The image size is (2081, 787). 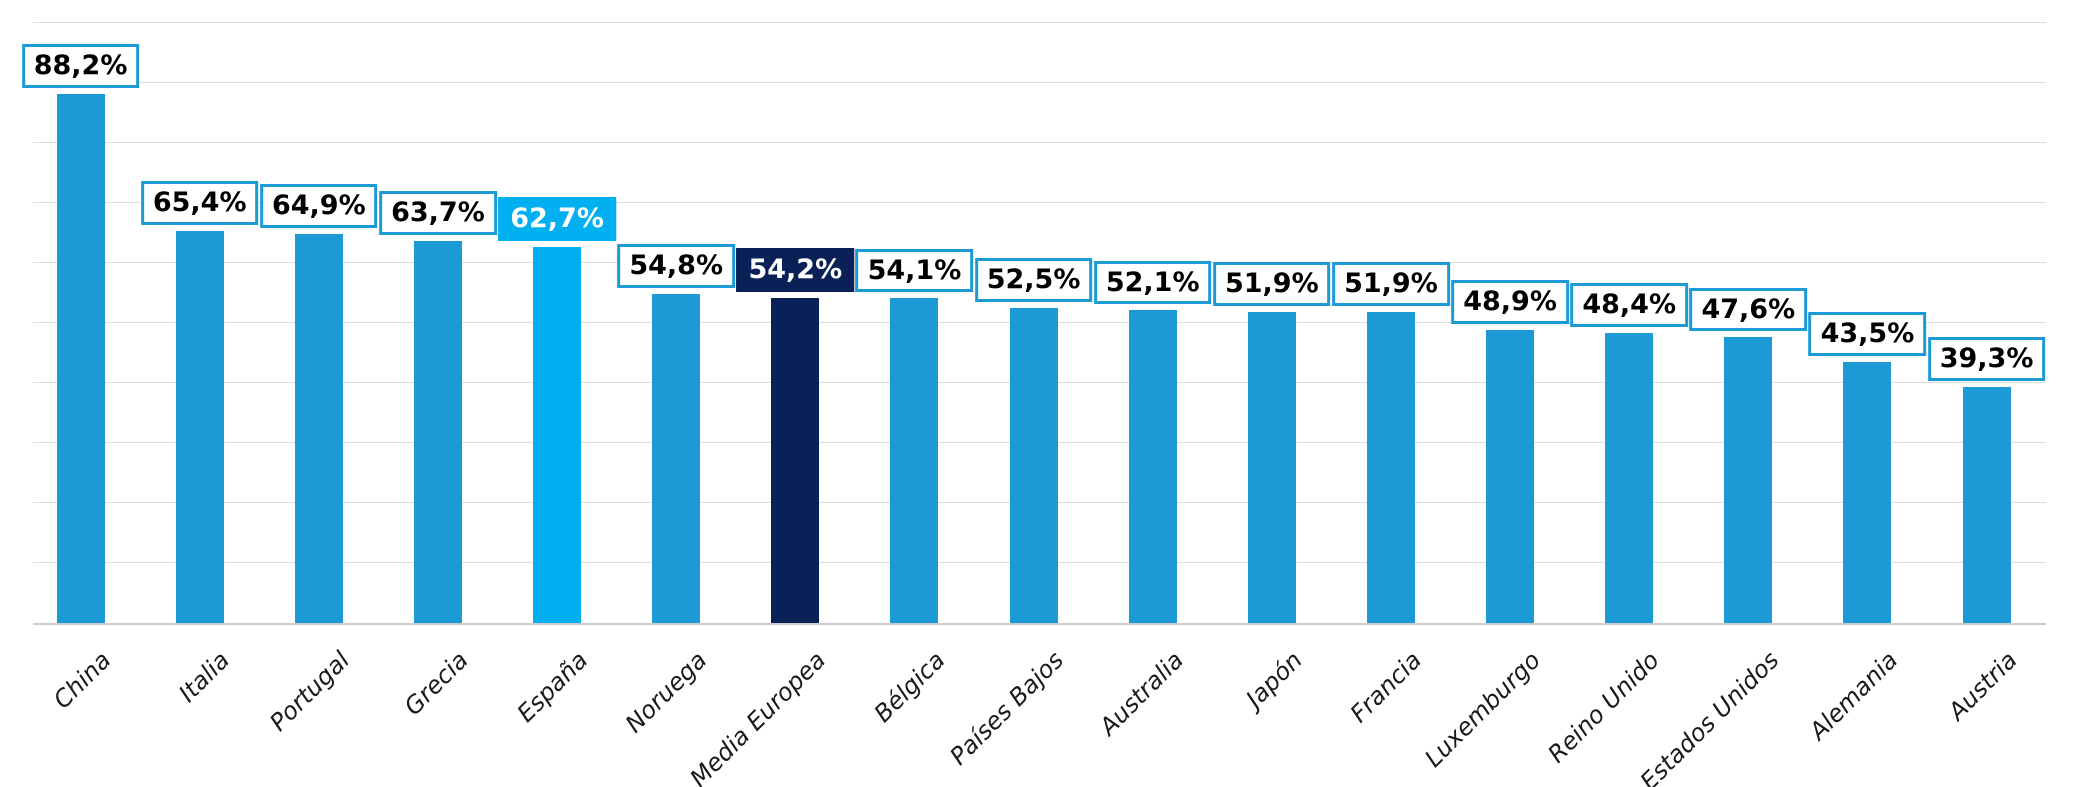 I want to click on bar-slot-espana: 62,7%, so click(x=557, y=311).